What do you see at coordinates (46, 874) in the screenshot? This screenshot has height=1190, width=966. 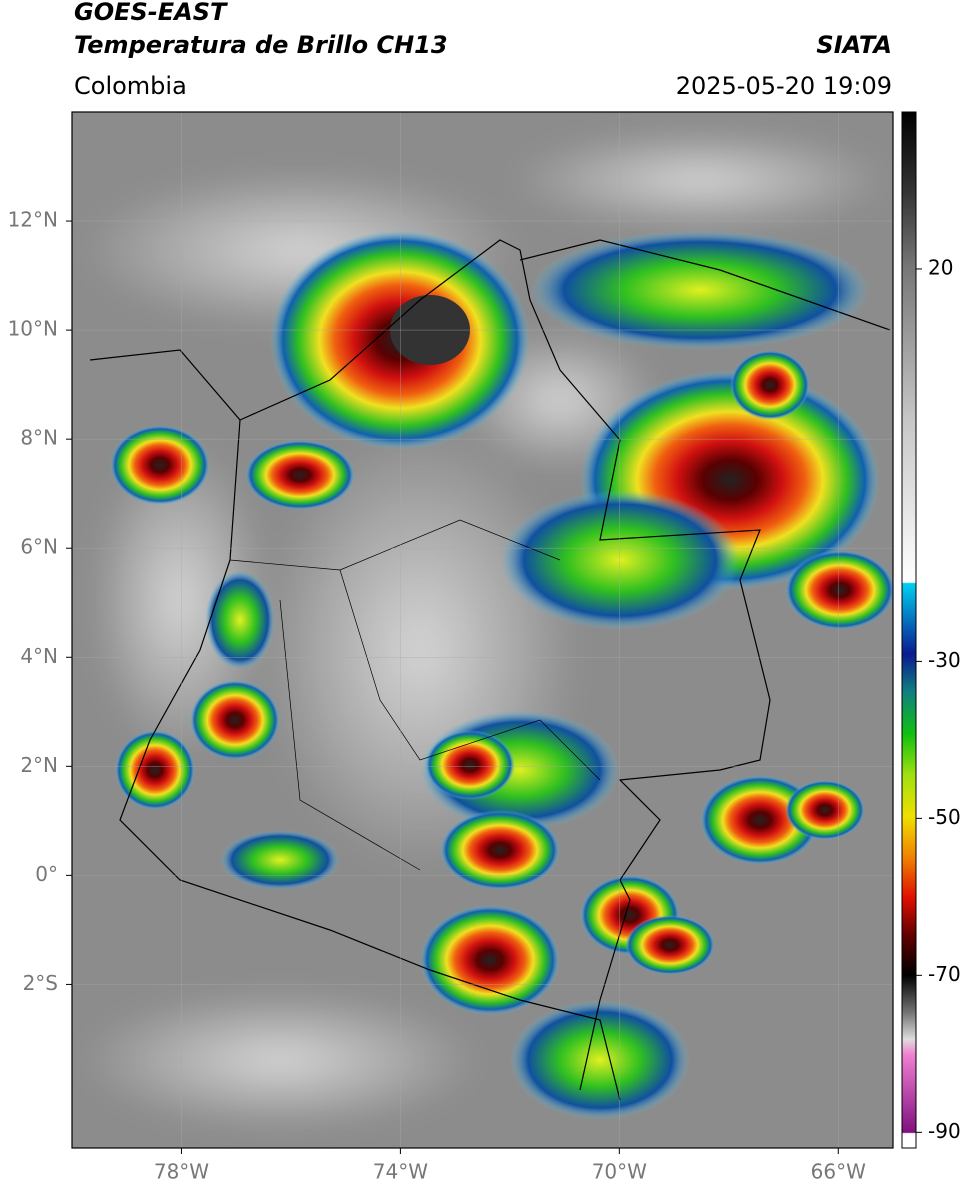 I see `y-tick-label: 0°` at bounding box center [46, 874].